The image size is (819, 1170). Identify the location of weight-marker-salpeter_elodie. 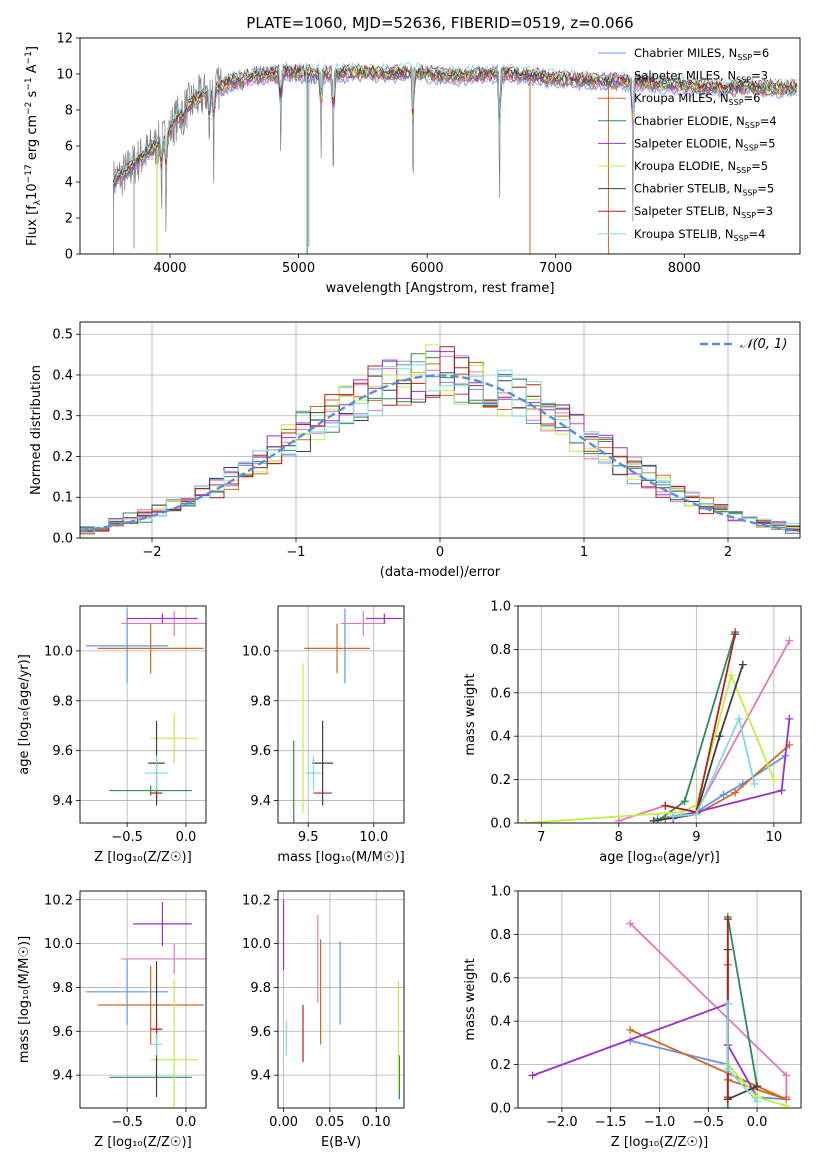
(781, 790).